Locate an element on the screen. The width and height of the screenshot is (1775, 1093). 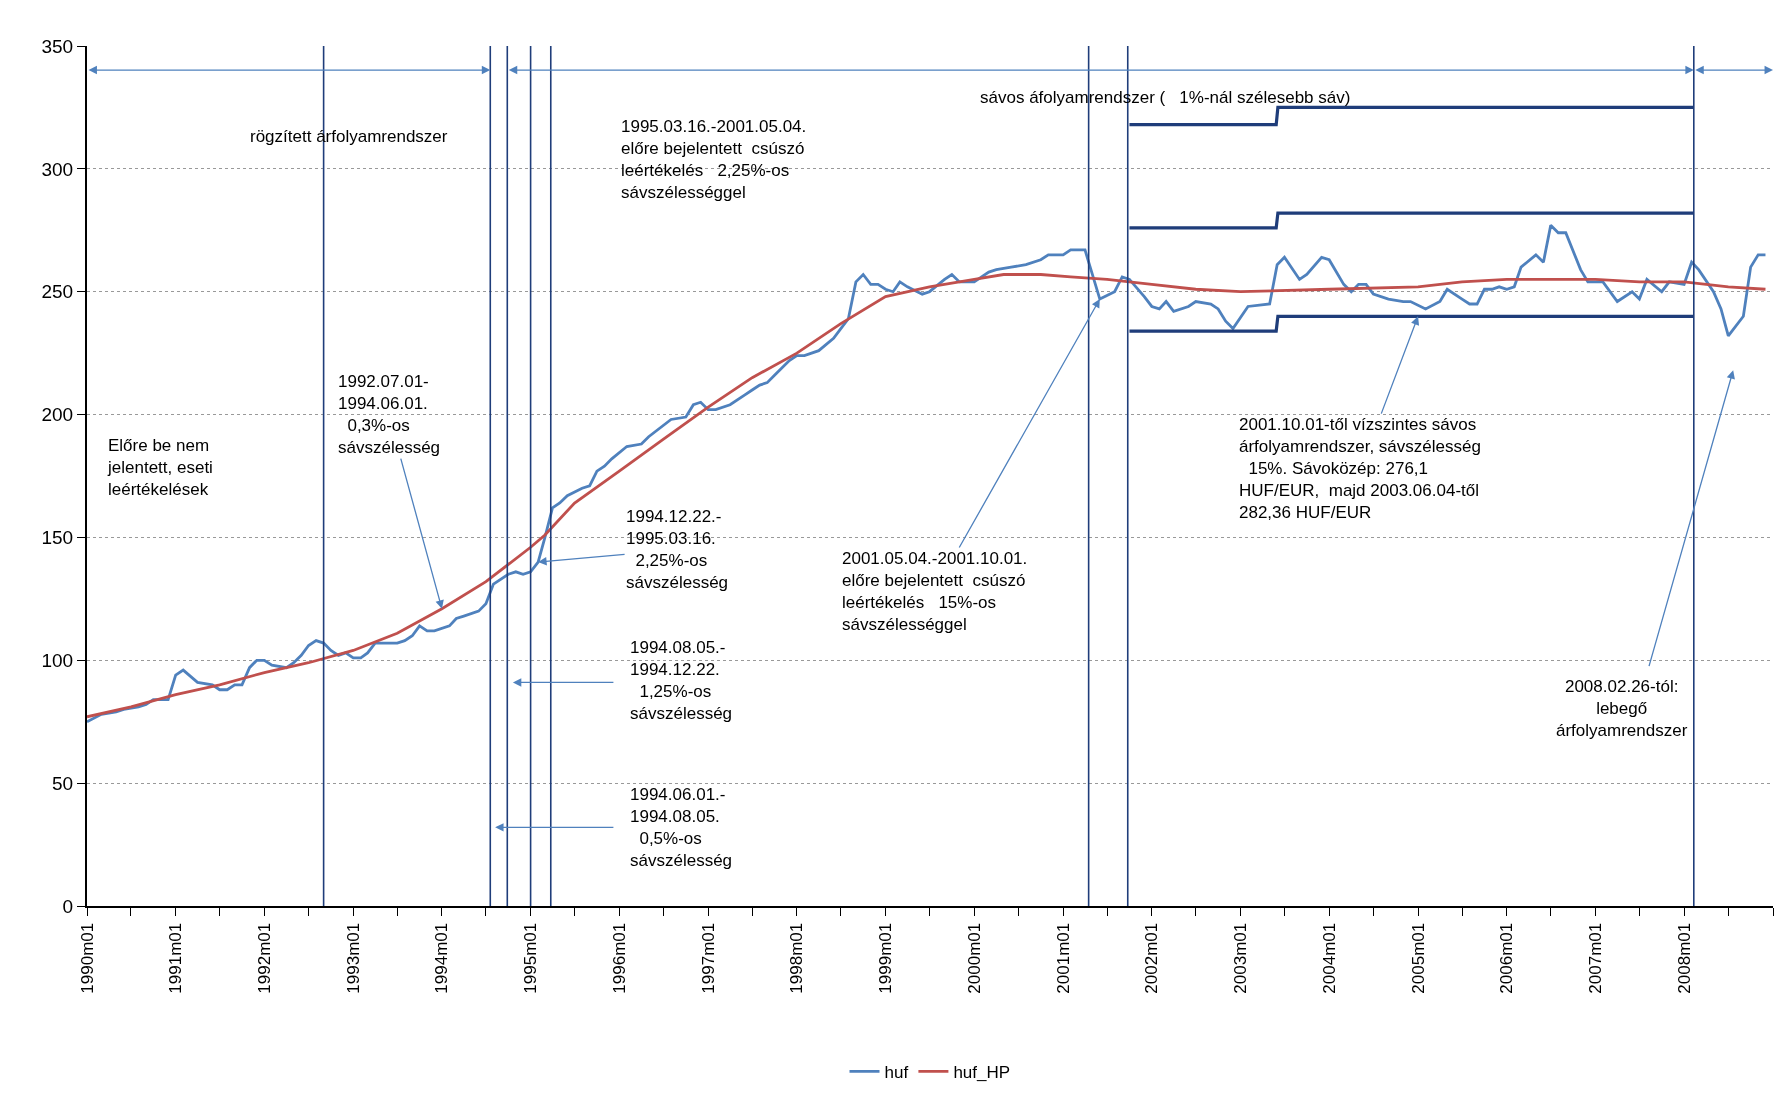
x-tick-label: 1999m01 is located at coordinates (886, 958).